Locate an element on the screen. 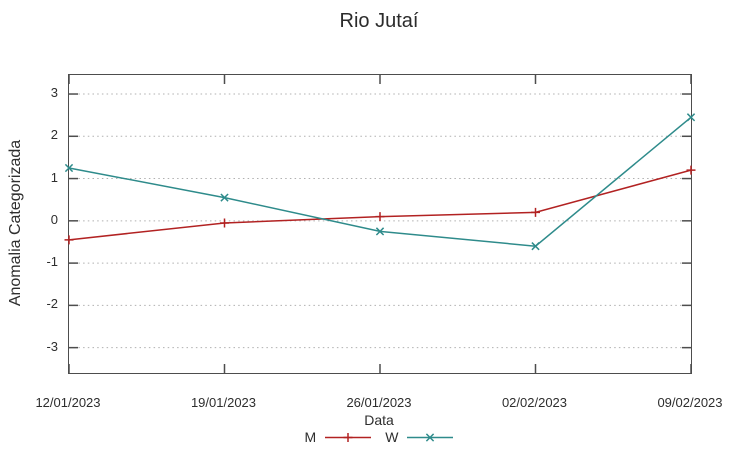  x-tick-label: 09/02/2023 is located at coordinates (690, 402).